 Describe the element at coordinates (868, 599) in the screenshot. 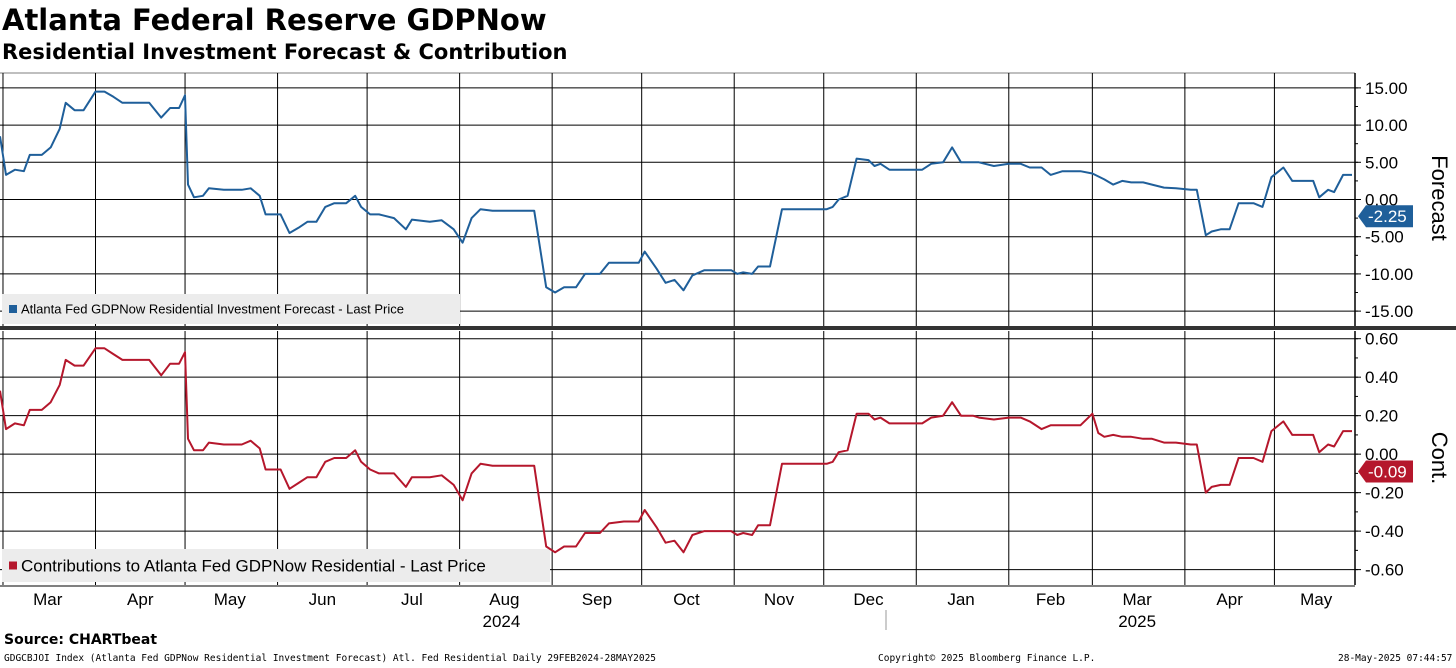

I see `month-tick-label: Dec` at that location.